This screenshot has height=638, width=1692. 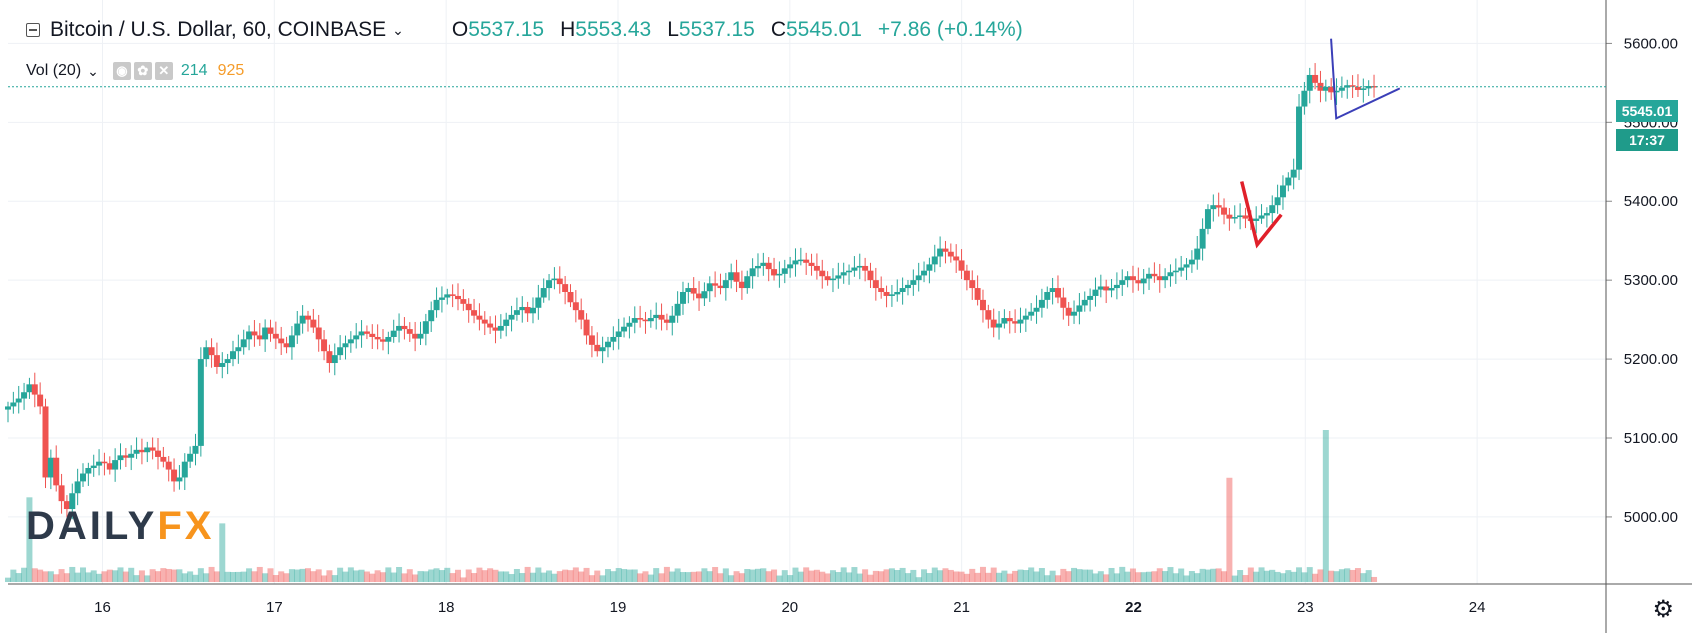 What do you see at coordinates (163, 71) in the screenshot?
I see `close-icon: ✕` at bounding box center [163, 71].